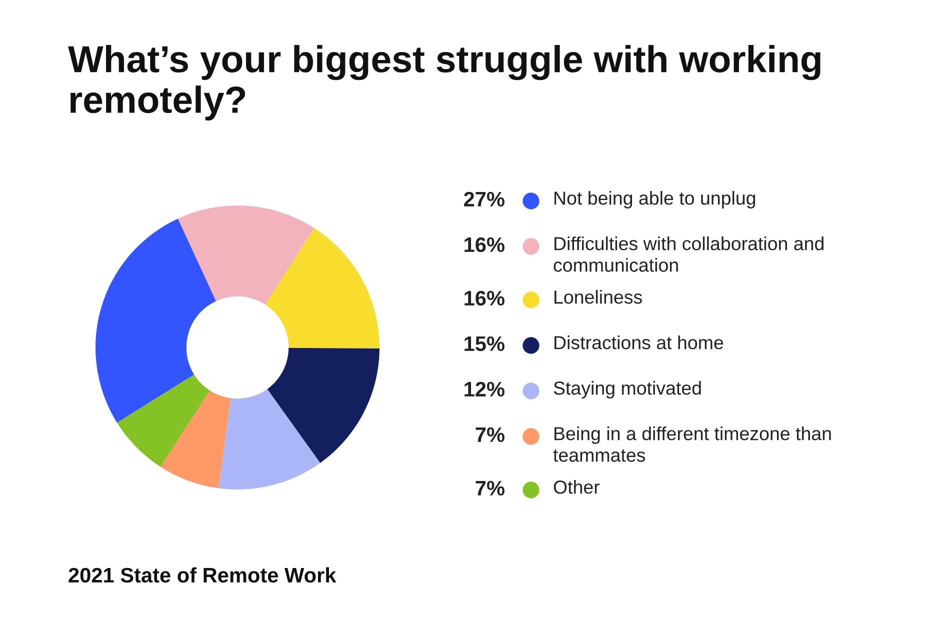  Describe the element at coordinates (484, 199) in the screenshot. I see `data-label: 27%` at that location.